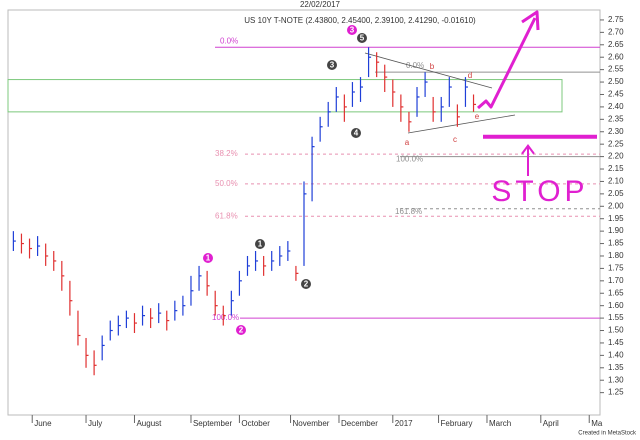  What do you see at coordinates (616, 280) in the screenshot?
I see `y-tick-label: 1.70` at bounding box center [616, 280].